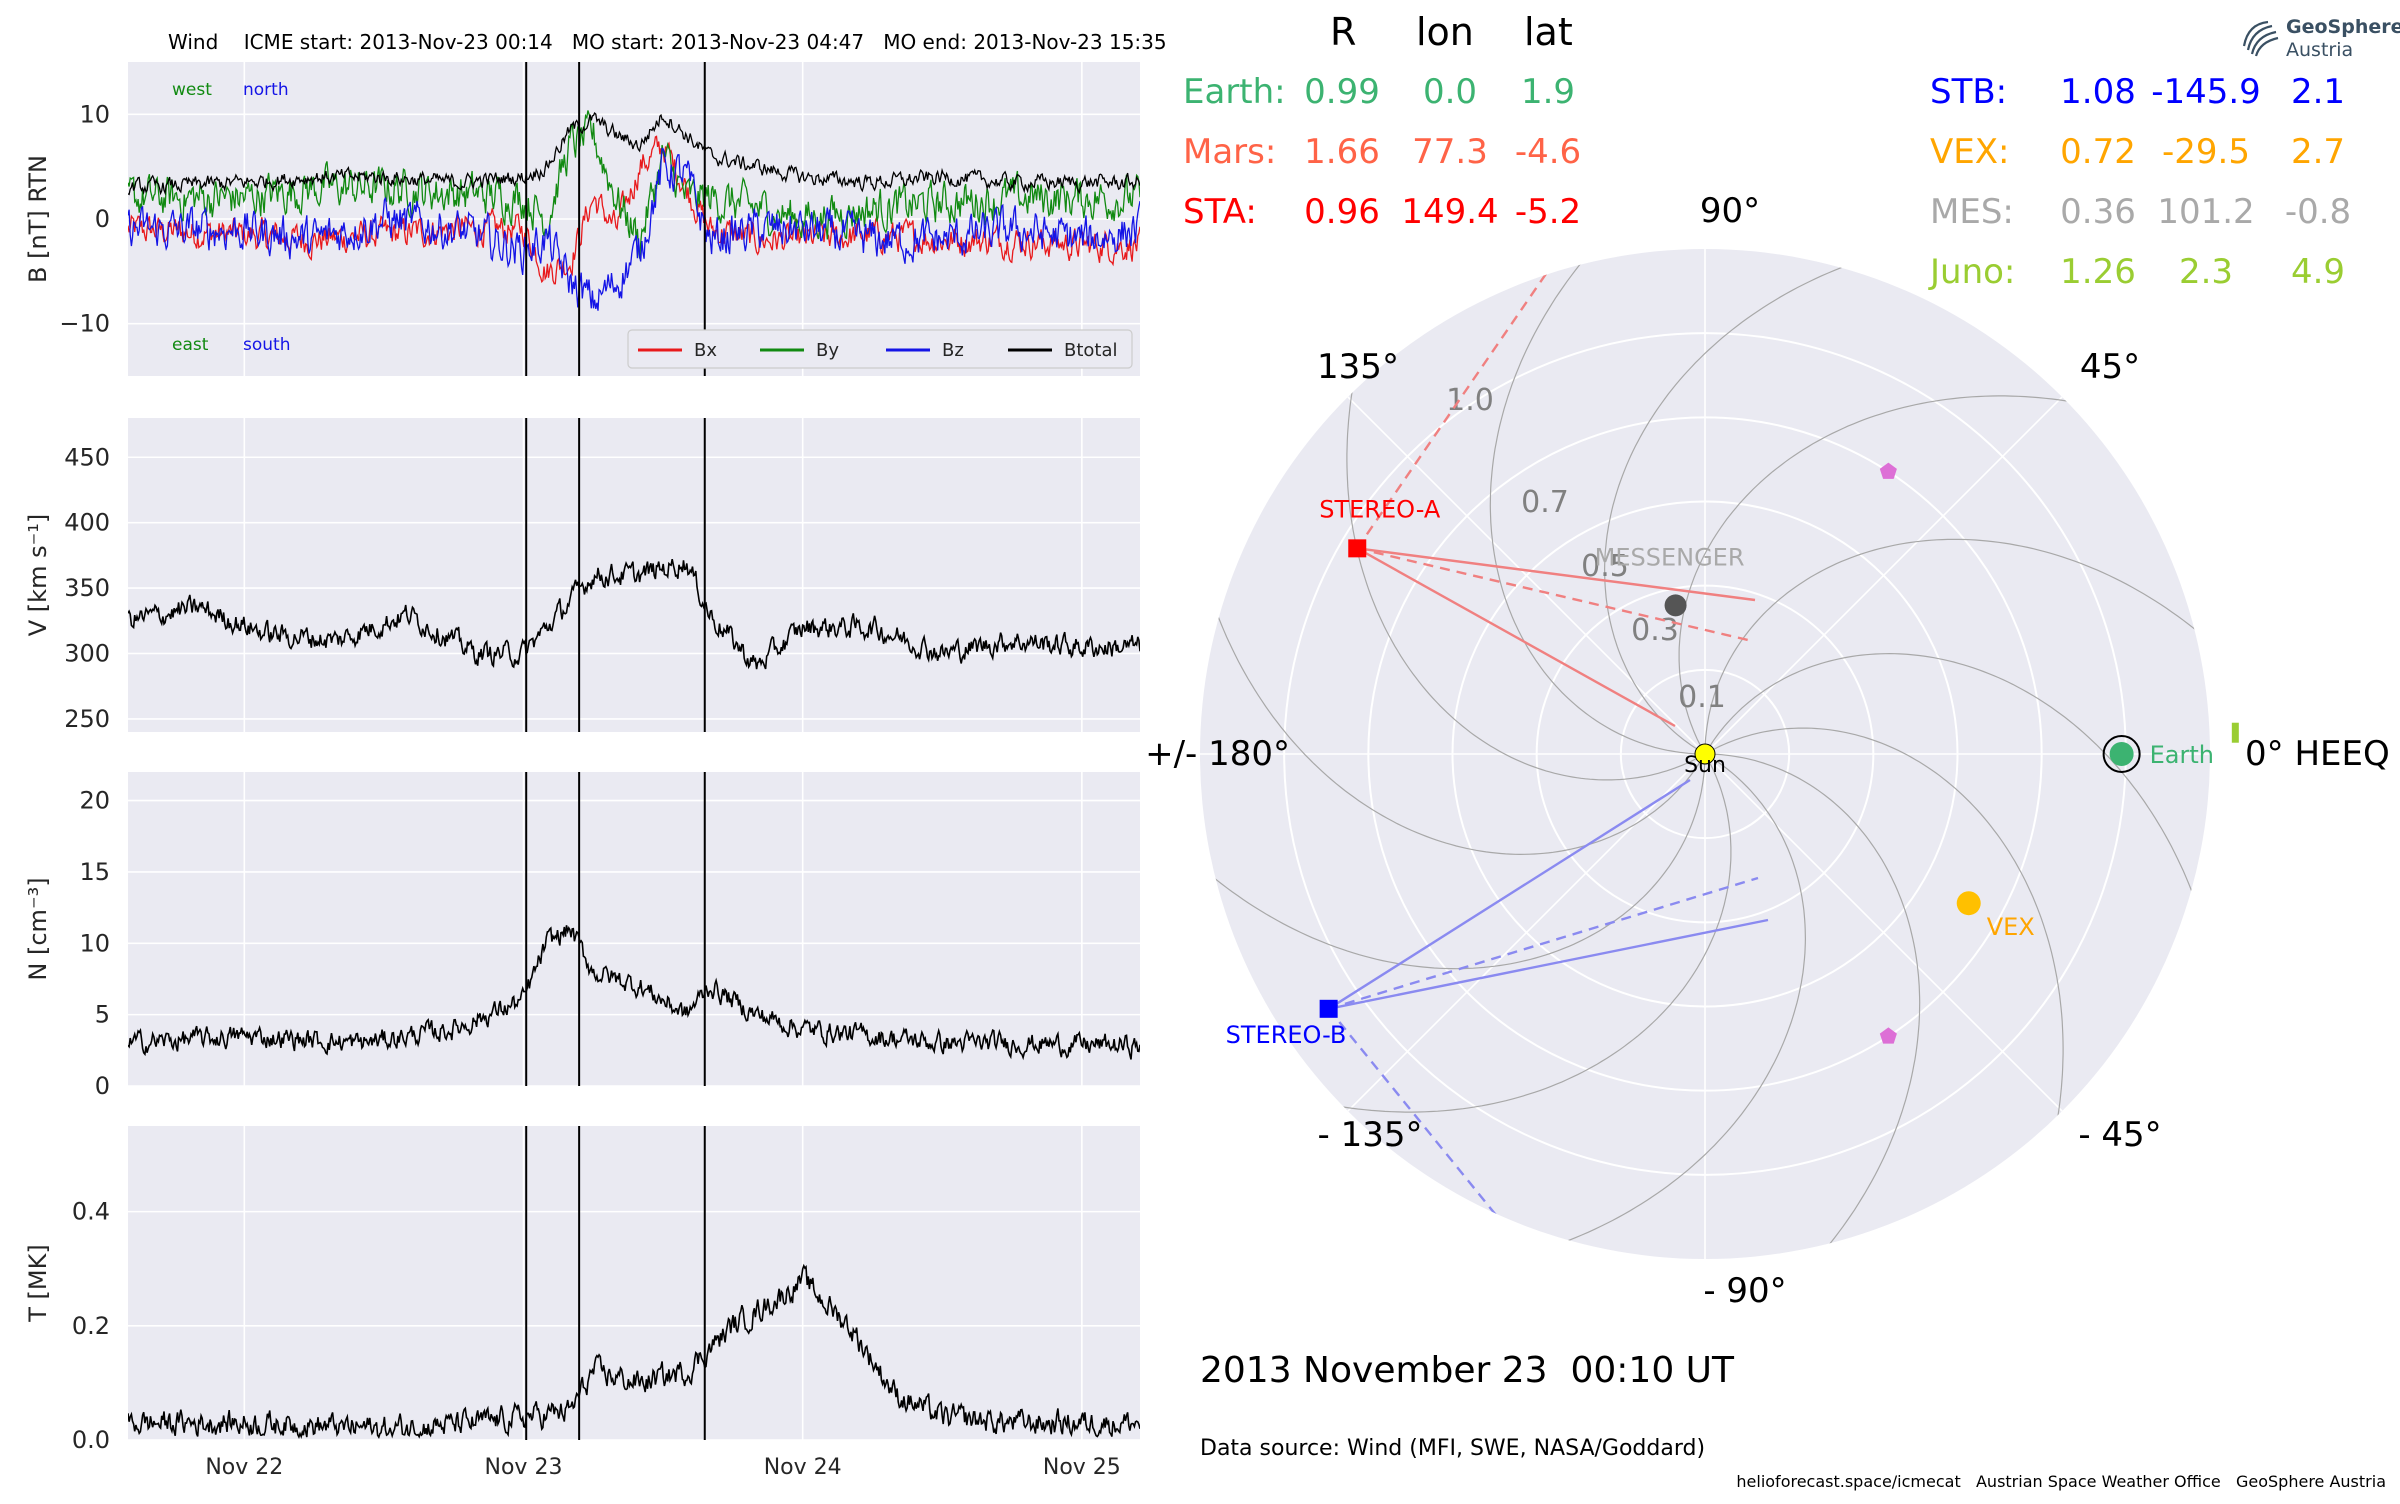  I want to click on panel-4: 0.4 0.2 0.0 T [MK], so click(582, 1290).